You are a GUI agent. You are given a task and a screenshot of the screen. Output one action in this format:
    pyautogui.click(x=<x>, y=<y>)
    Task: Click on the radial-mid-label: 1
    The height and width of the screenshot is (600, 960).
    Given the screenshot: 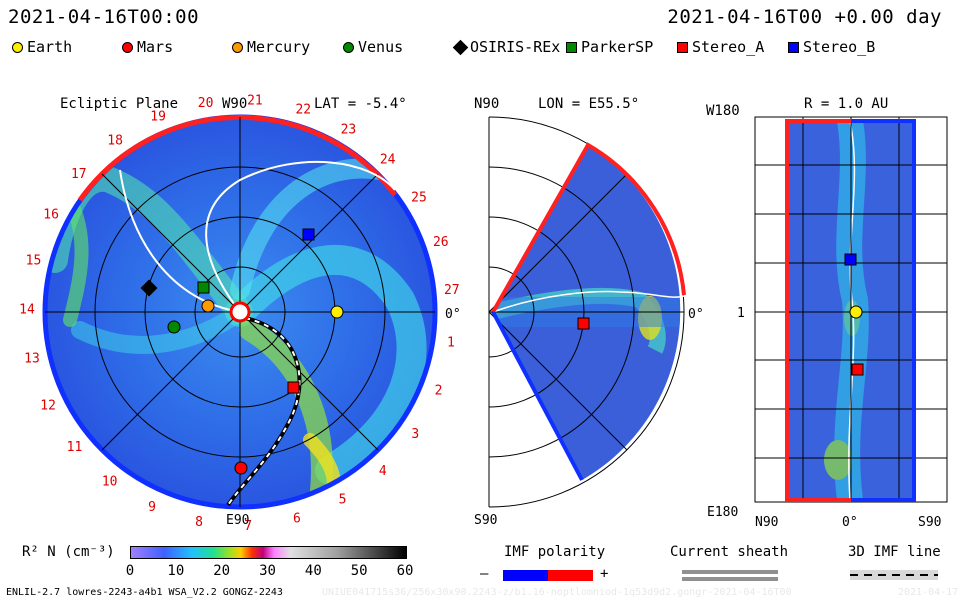 What is the action you would take?
    pyautogui.click(x=741, y=313)
    